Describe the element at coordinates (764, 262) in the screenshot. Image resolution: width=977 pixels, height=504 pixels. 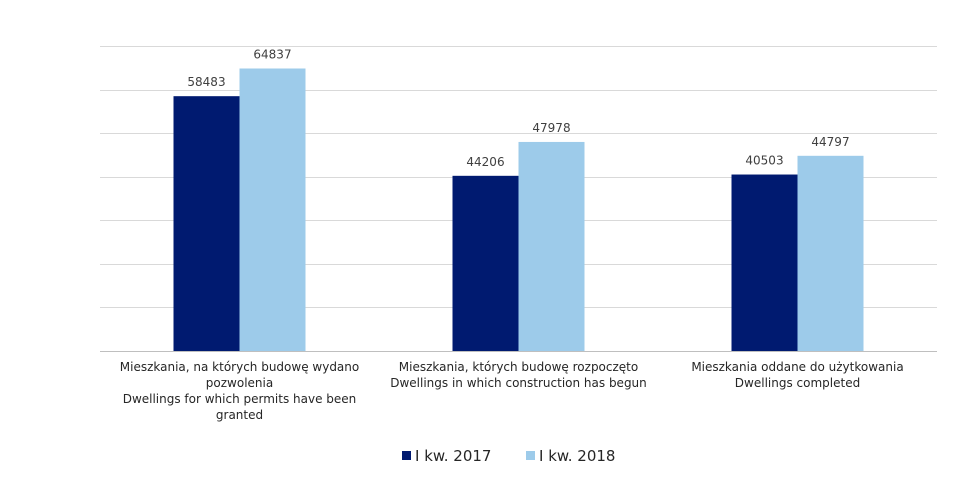
I see `bar-s1-c3` at that location.